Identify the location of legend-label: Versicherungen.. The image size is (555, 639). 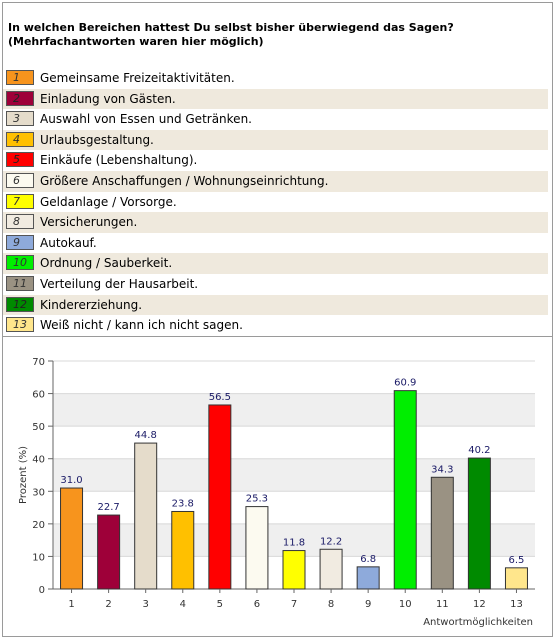
(89, 222).